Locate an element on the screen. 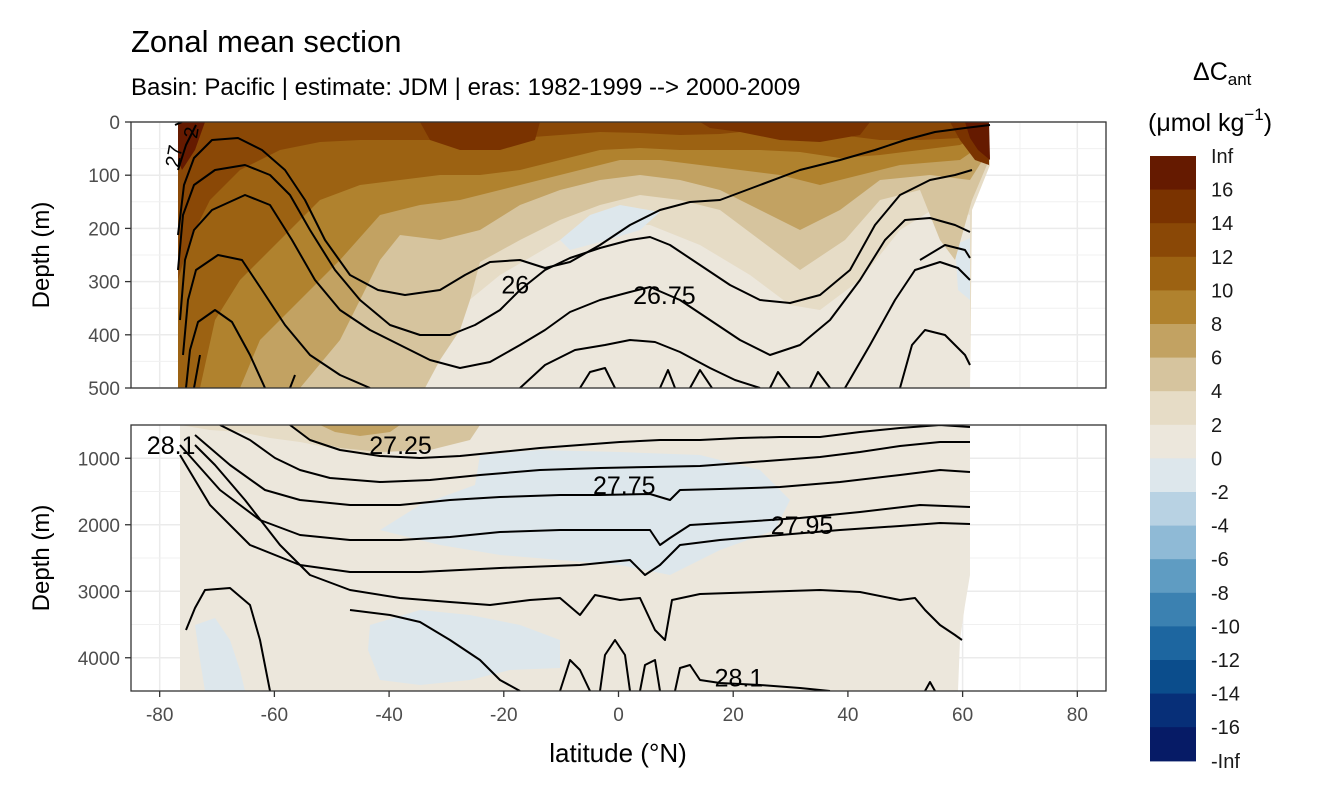  y-tick-label: 200 is located at coordinates (104, 229).